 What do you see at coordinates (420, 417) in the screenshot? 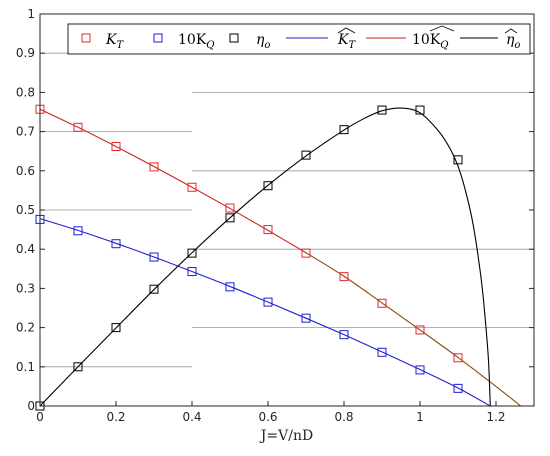
I see `x-tick-label: 1` at bounding box center [420, 417].